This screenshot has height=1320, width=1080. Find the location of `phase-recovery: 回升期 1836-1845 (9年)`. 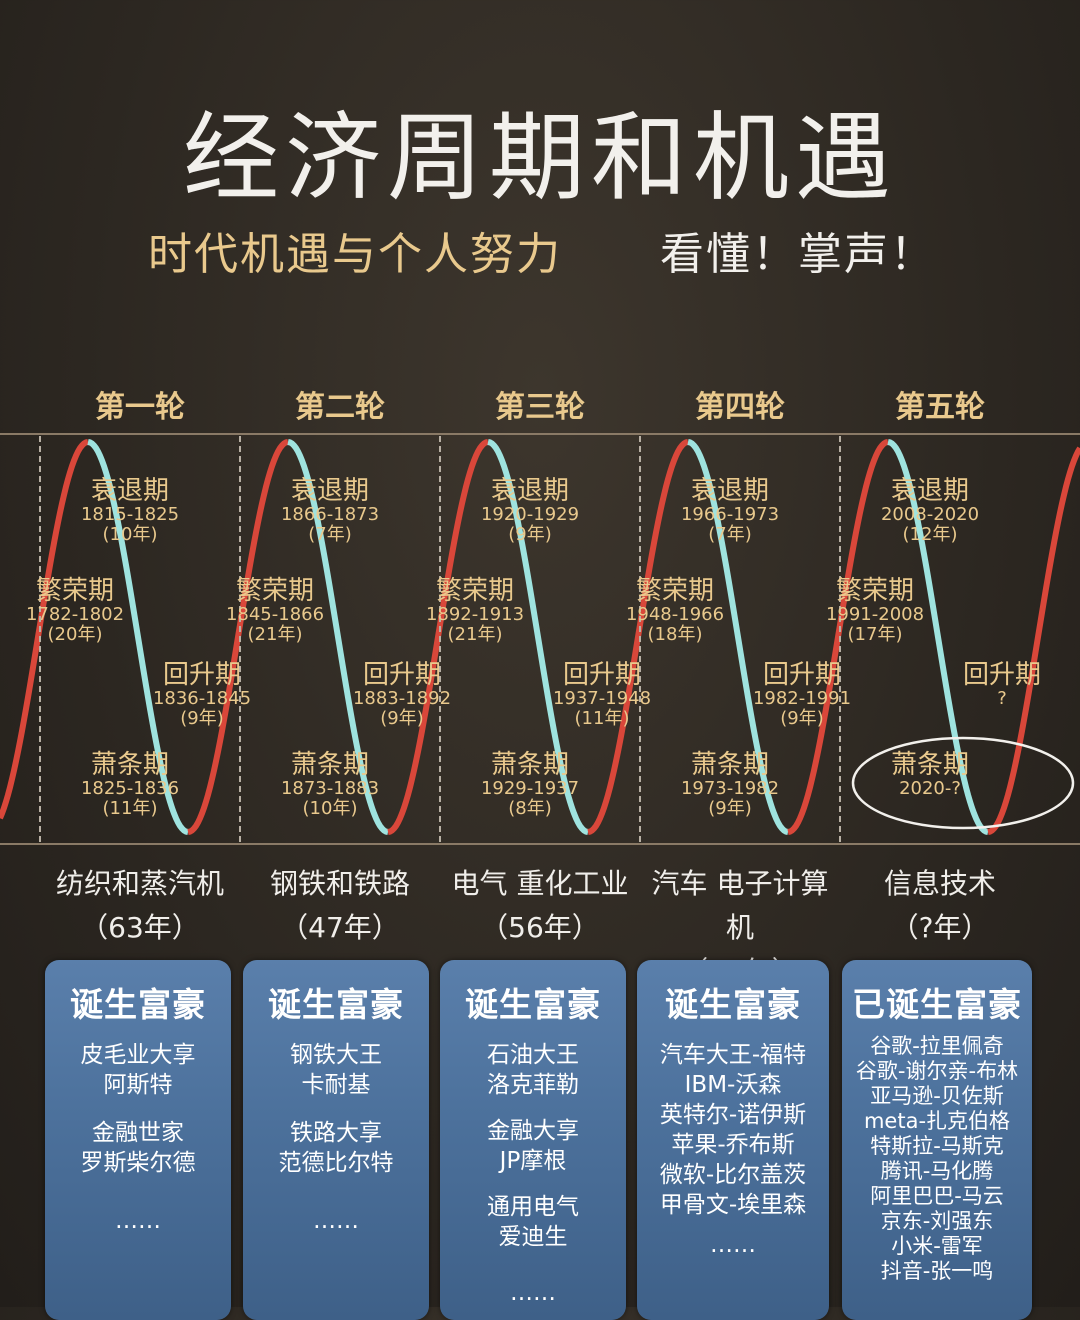

phase-recovery: 回升期 1836-1845 (9年) is located at coordinates (202, 695).